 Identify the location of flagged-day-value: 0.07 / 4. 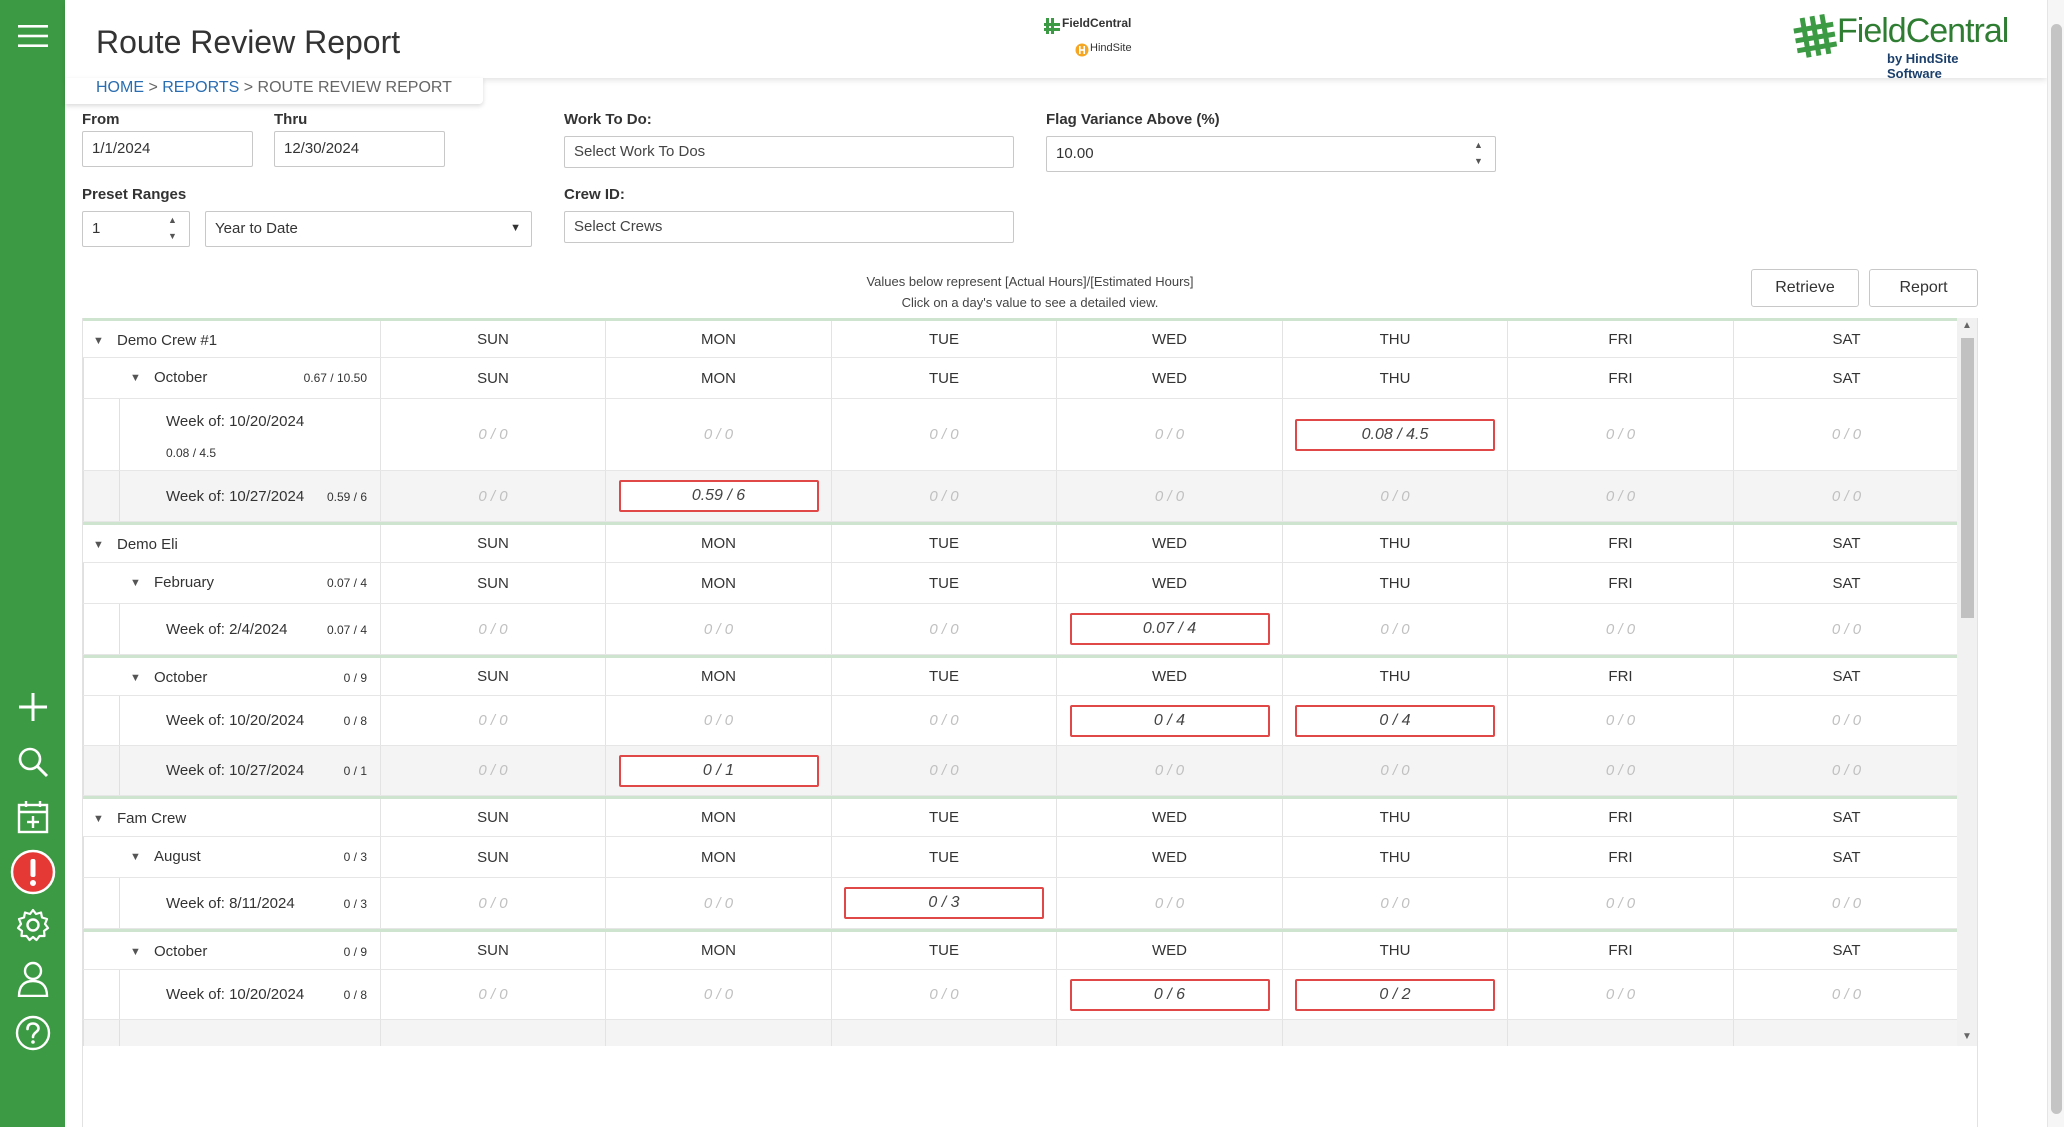
(1169, 629).